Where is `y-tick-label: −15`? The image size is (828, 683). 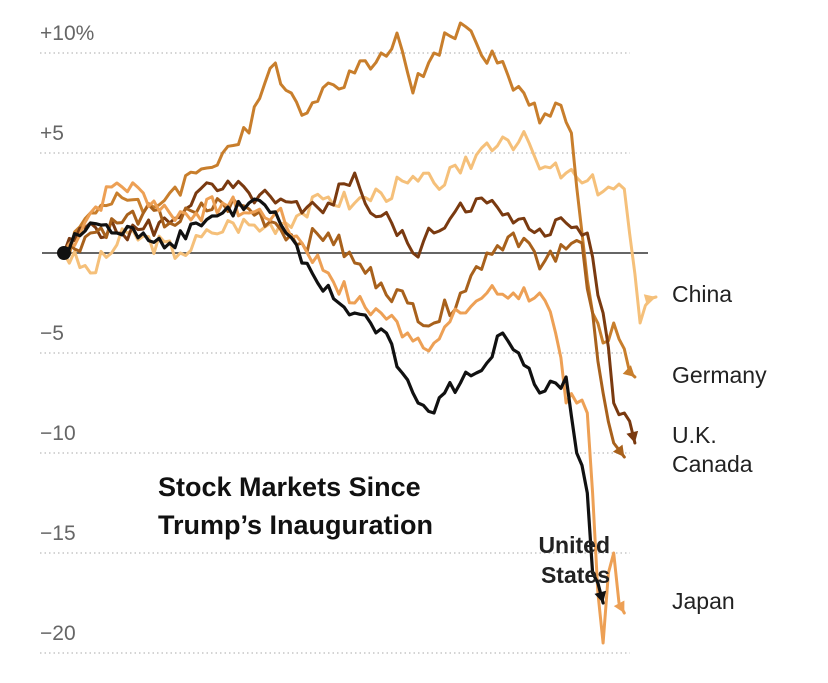
y-tick-label: −15 is located at coordinates (58, 533).